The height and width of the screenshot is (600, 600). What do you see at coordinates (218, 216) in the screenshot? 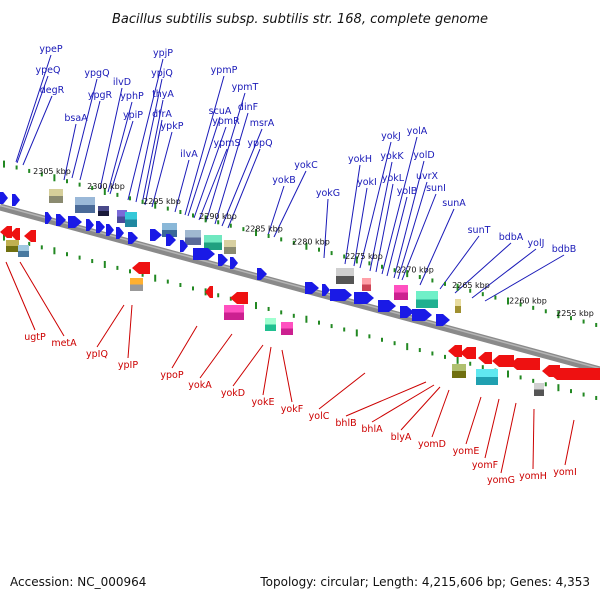
I see `scale-label: 2290 kbp` at bounding box center [218, 216].